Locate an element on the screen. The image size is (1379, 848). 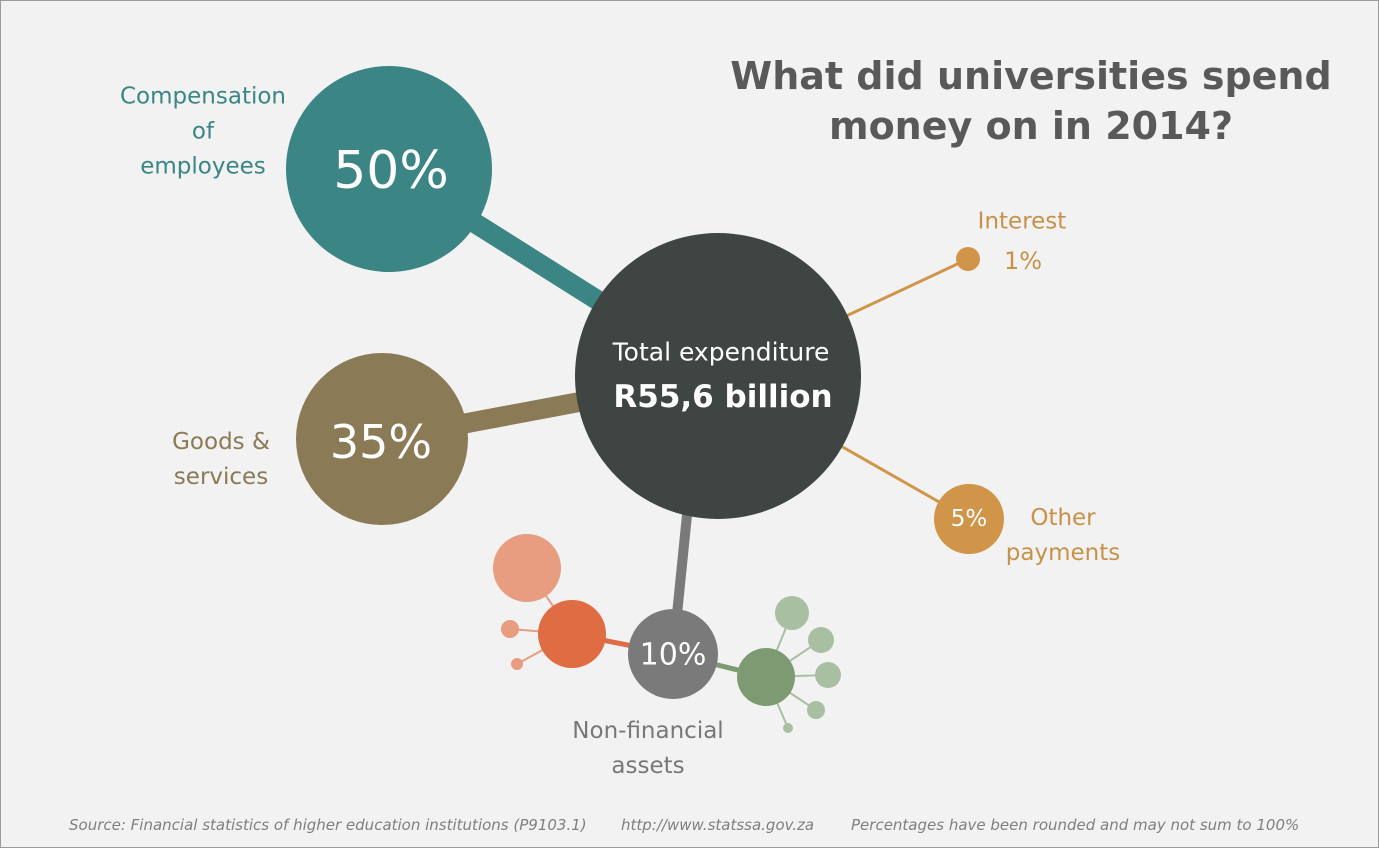
center-label: Total expenditure is located at coordinates (721, 352).